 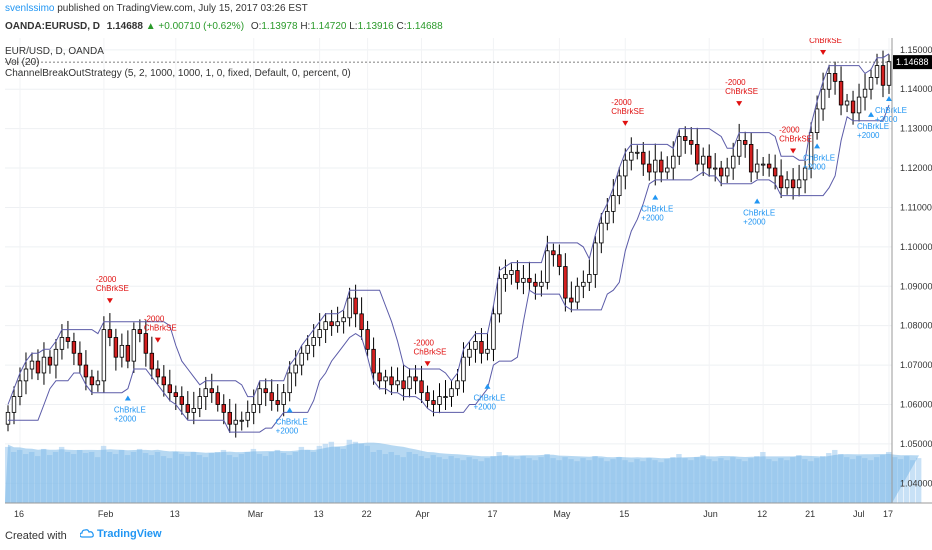 I want to click on tradingview-cloud-icon, so click(x=87, y=533).